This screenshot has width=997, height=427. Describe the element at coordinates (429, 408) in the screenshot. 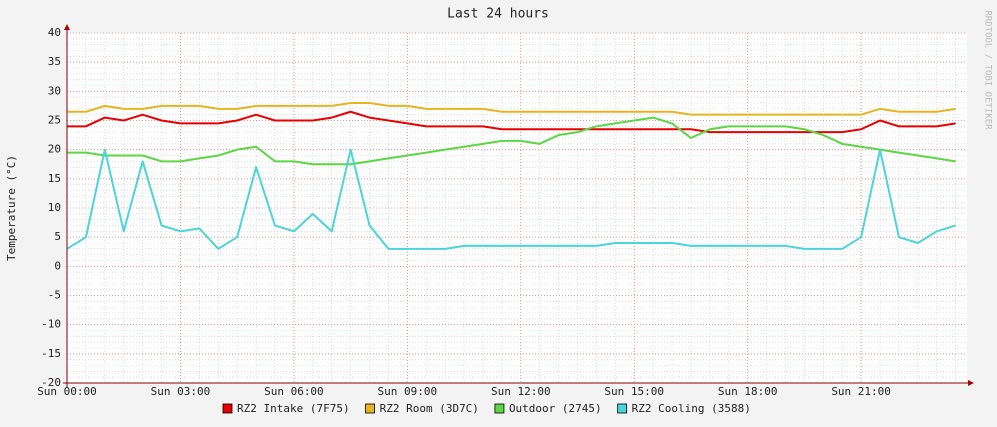

I see `legend-label: RZ2 Room (3D7C)` at that location.